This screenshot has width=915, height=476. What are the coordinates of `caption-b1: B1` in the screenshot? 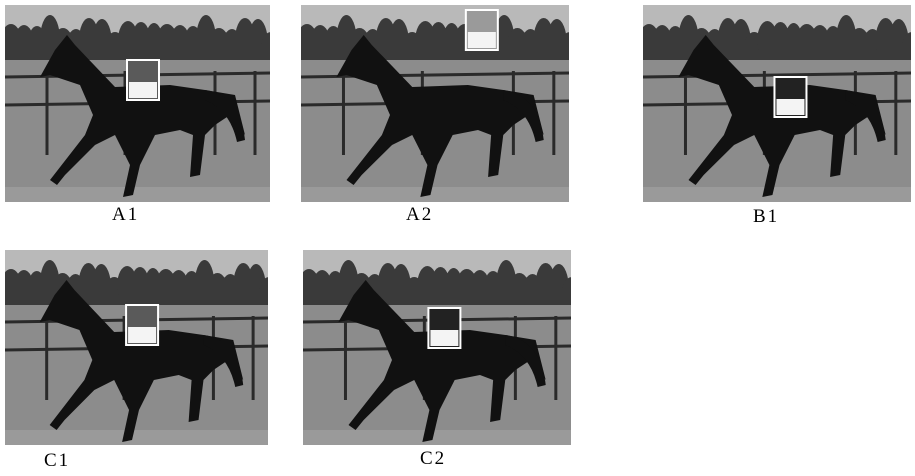 It's located at (766, 216).